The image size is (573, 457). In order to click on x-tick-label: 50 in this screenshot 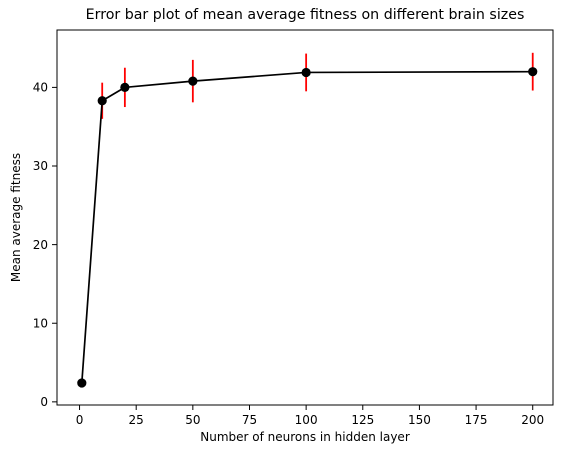, I will do `click(192, 420)`.